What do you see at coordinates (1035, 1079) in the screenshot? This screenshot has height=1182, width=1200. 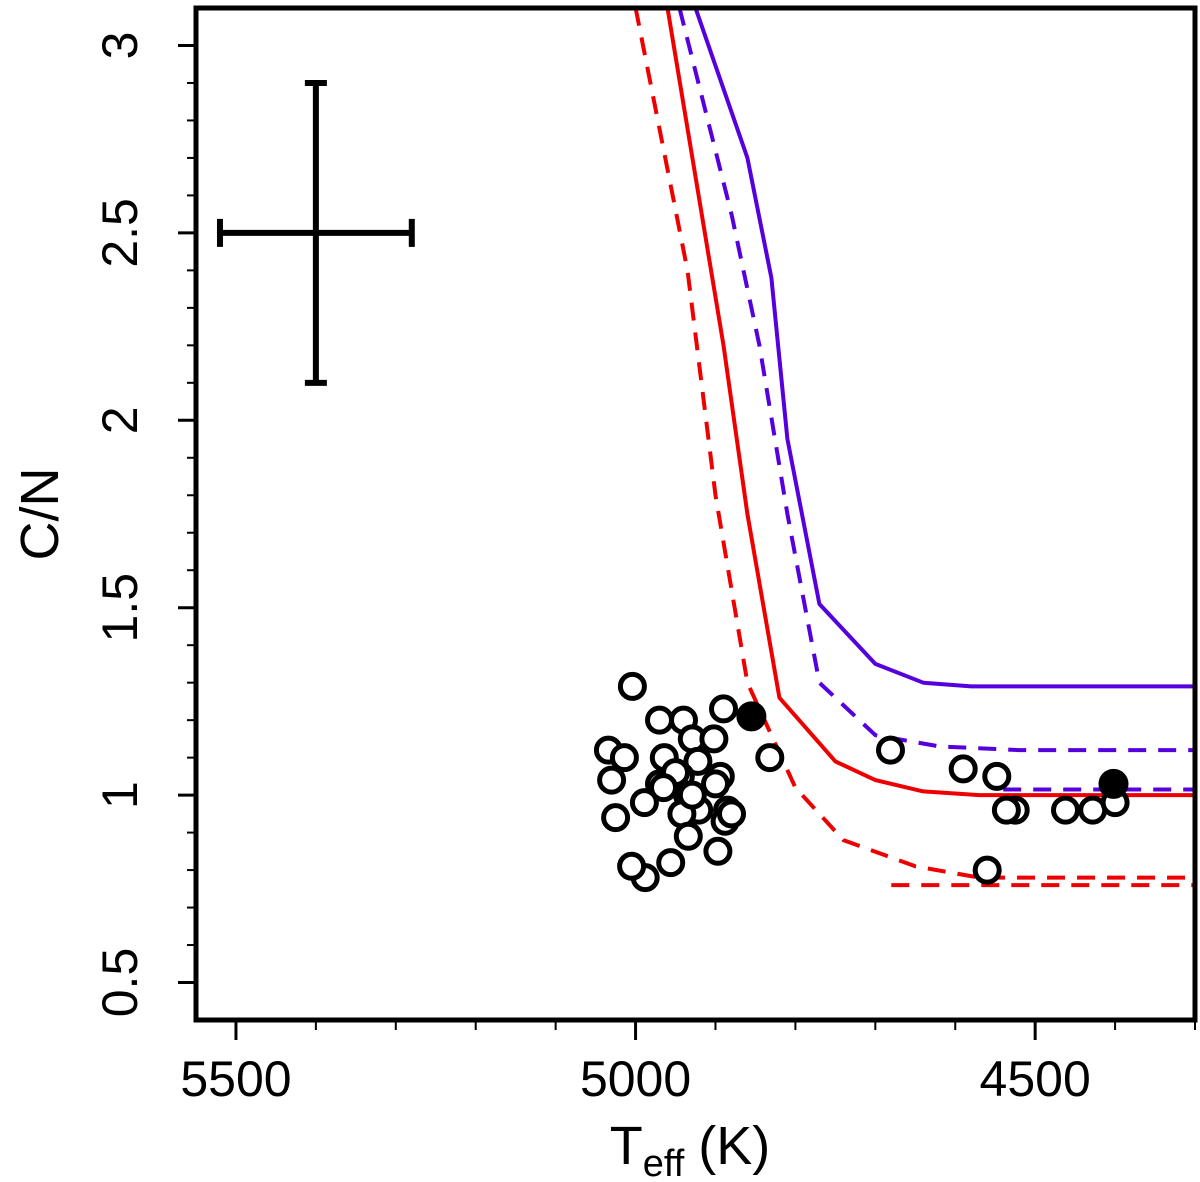 I see `x-tick-label: 4500` at bounding box center [1035, 1079].